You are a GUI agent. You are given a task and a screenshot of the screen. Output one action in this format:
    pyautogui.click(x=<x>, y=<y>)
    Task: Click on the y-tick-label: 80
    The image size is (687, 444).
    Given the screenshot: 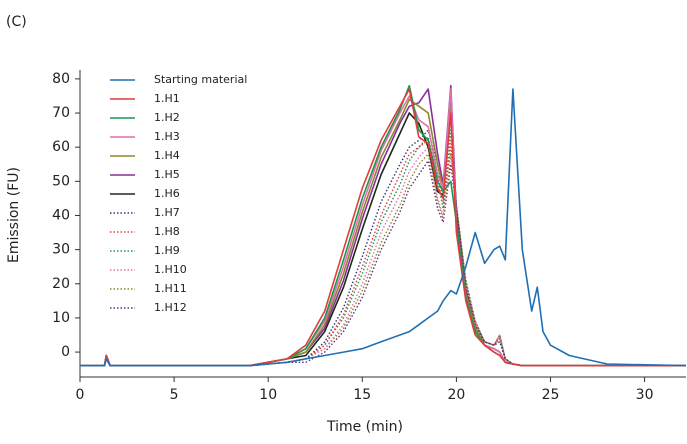 What is the action you would take?
    pyautogui.click(x=61, y=79)
    